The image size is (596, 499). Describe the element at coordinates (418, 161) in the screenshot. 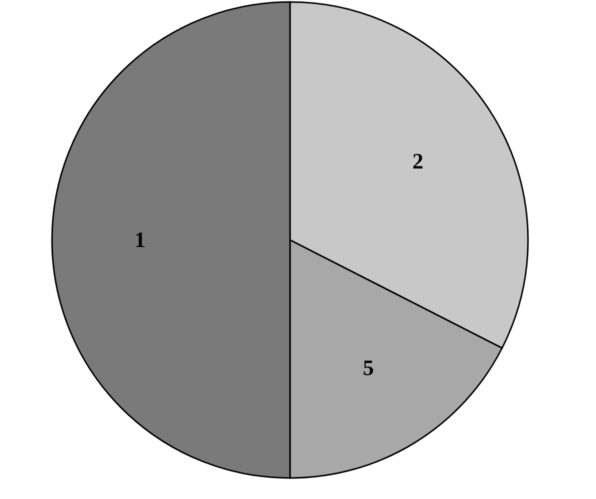

I see `slice-label: 2` at that location.